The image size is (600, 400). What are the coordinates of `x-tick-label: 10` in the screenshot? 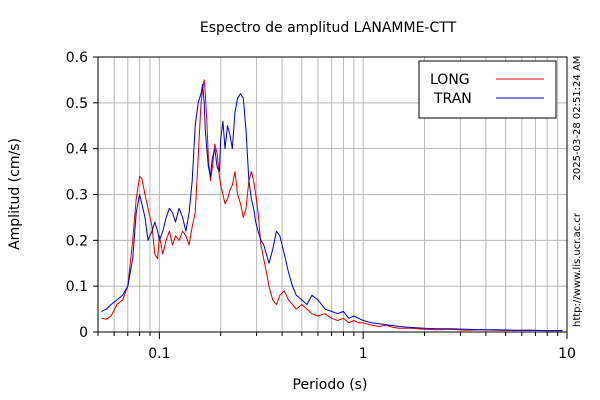 It's located at (567, 354).